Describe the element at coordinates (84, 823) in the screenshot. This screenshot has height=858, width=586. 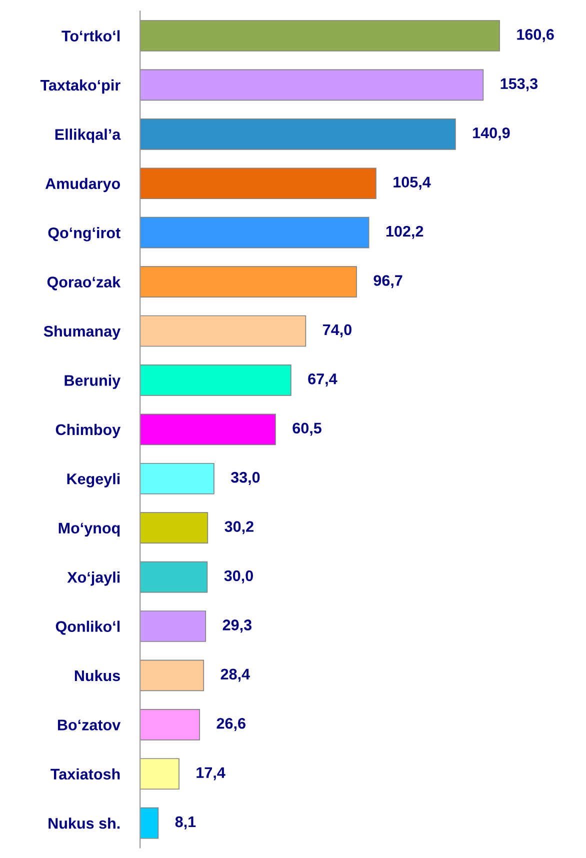
I see `y-tick-label: Nukus sh.` at that location.